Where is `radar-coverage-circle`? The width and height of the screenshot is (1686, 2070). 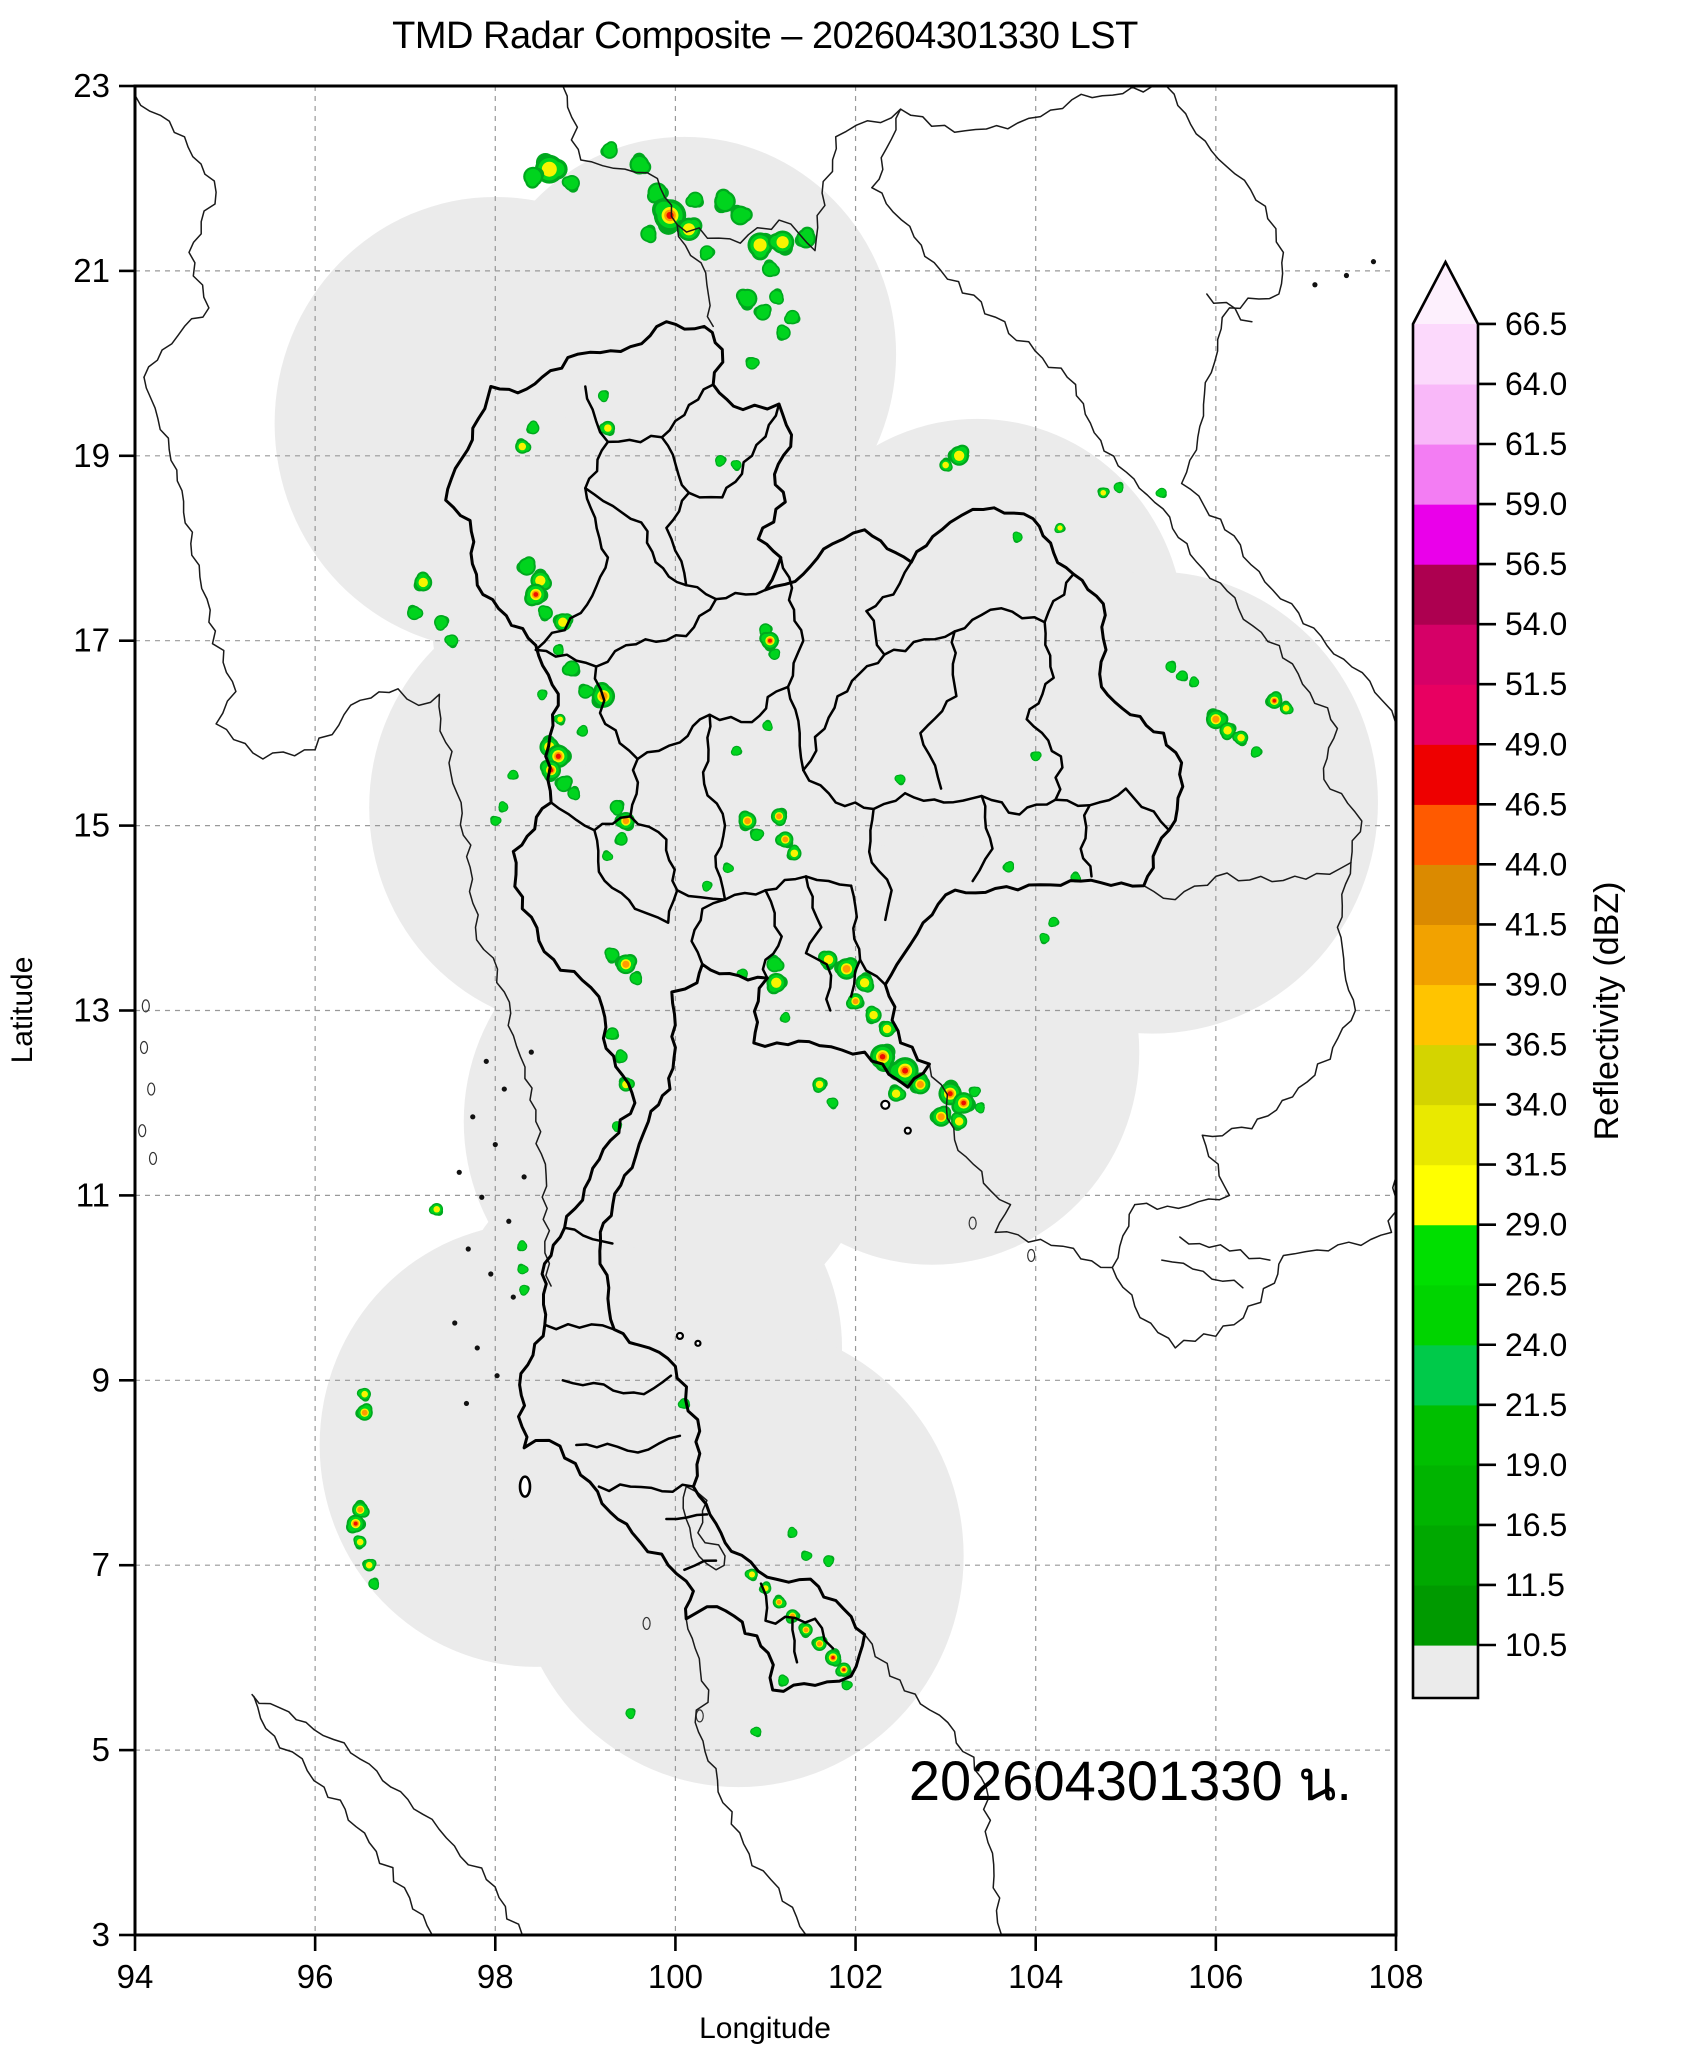 radar-coverage-circle is located at coordinates (738, 1556).